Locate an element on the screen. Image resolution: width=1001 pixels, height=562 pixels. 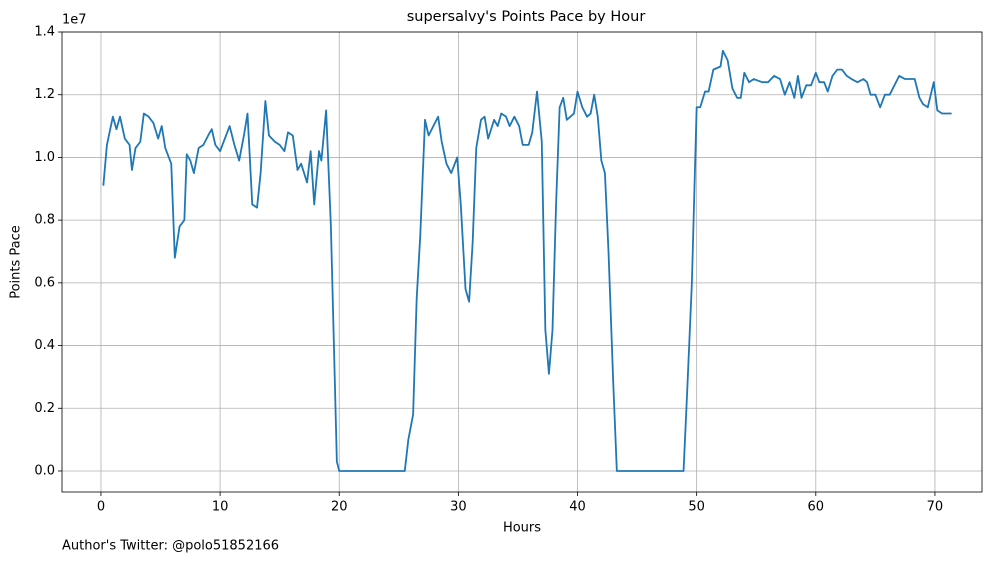
y-tick-label: 0.4 is located at coordinates (44, 345).